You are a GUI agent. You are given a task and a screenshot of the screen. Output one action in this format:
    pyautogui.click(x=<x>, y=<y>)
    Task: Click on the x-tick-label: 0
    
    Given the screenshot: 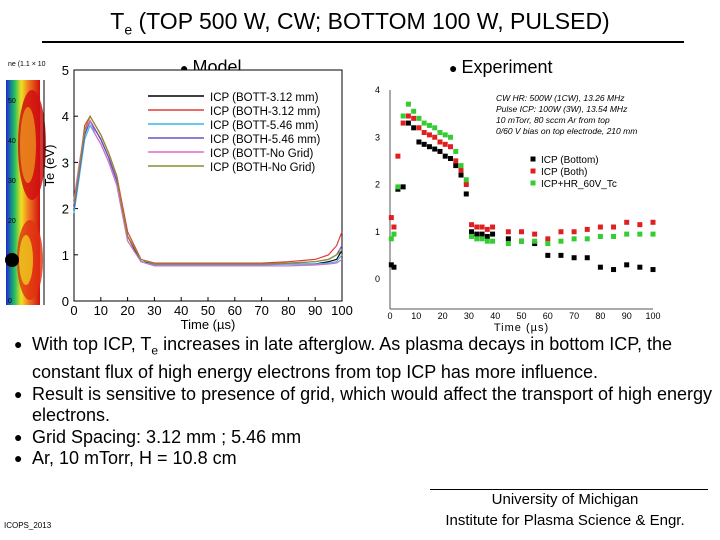 What is the action you would take?
    pyautogui.click(x=389, y=316)
    